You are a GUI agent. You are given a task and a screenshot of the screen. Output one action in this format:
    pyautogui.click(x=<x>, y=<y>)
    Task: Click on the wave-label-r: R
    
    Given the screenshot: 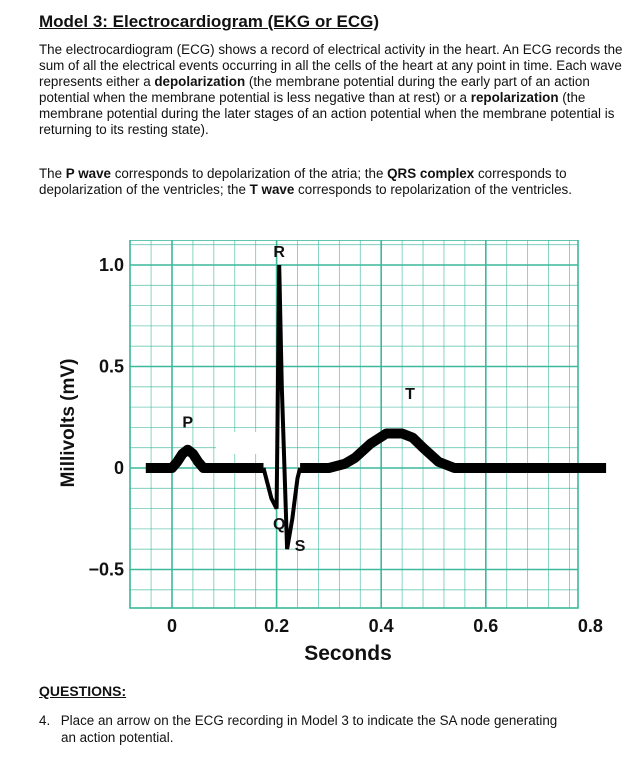 What is the action you would take?
    pyautogui.click(x=279, y=252)
    